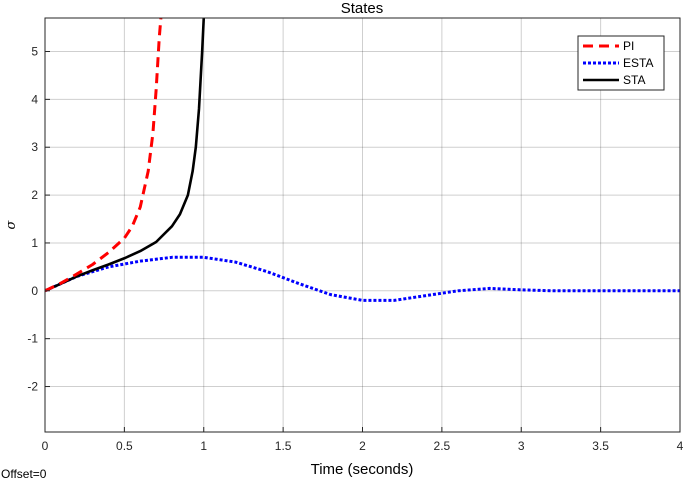  I want to click on x-tick-label: 3, so click(521, 446).